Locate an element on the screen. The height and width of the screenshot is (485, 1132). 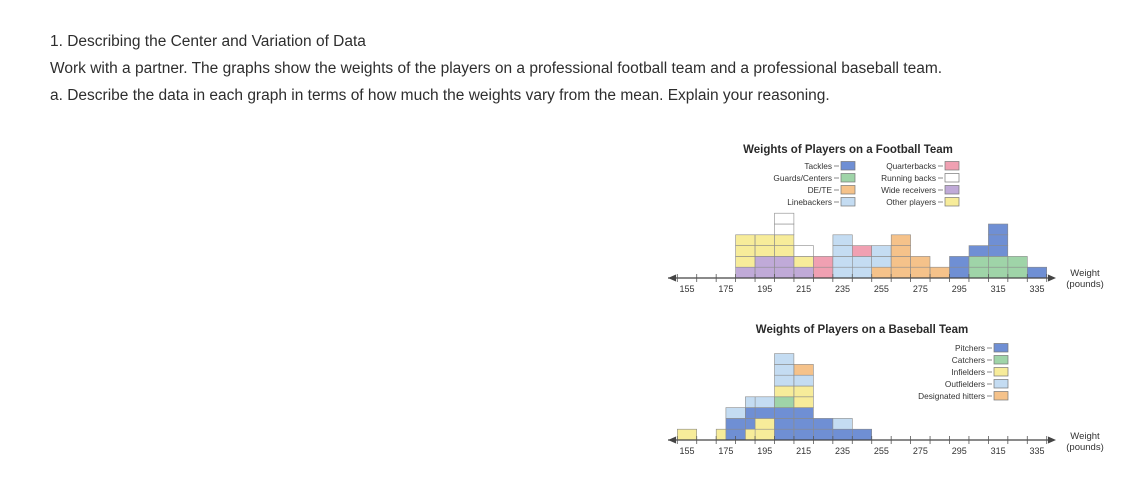
baseball-legend-swatch-outfielders is located at coordinates (1001, 384).